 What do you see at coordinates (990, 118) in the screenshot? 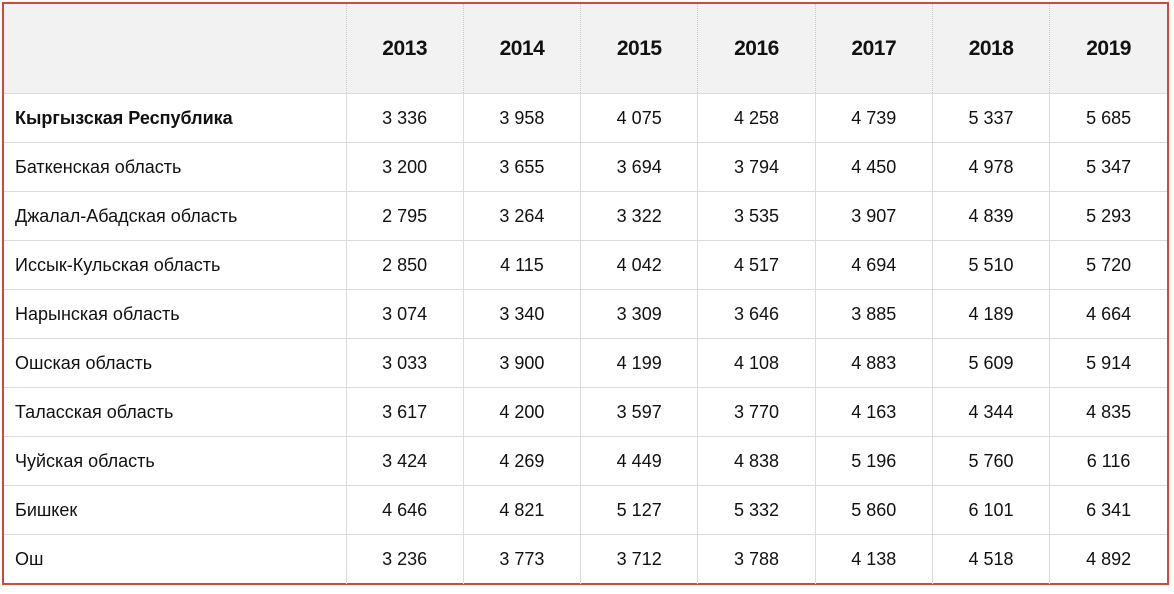
I see `value-cell: 5 337` at bounding box center [990, 118].